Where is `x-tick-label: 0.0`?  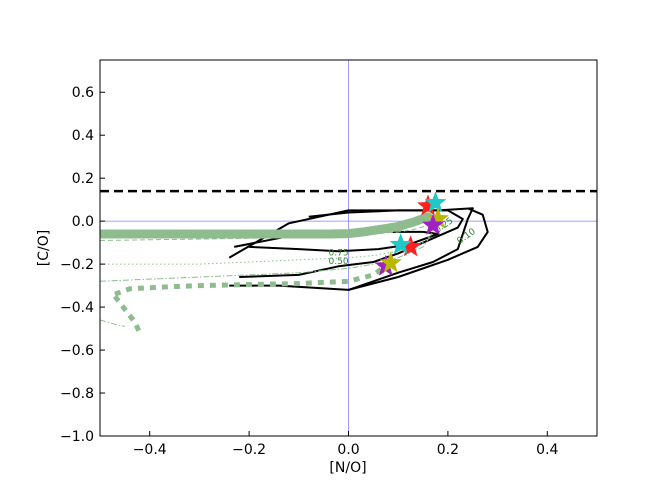
x-tick-label: 0.0 is located at coordinates (348, 450).